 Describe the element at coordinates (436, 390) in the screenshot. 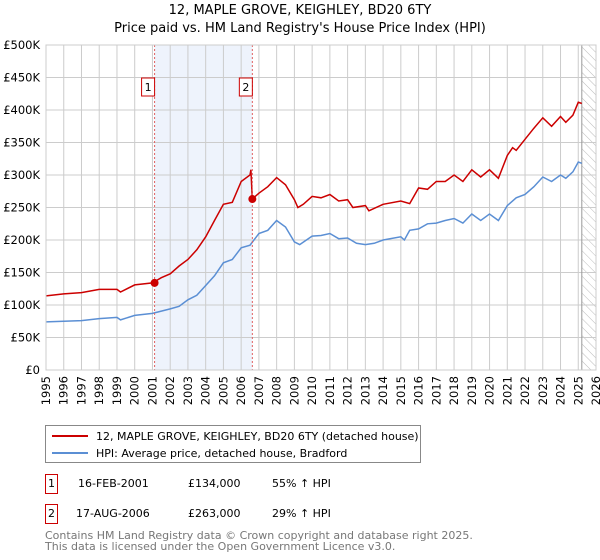

I see `x-tick-label: 2017` at that location.